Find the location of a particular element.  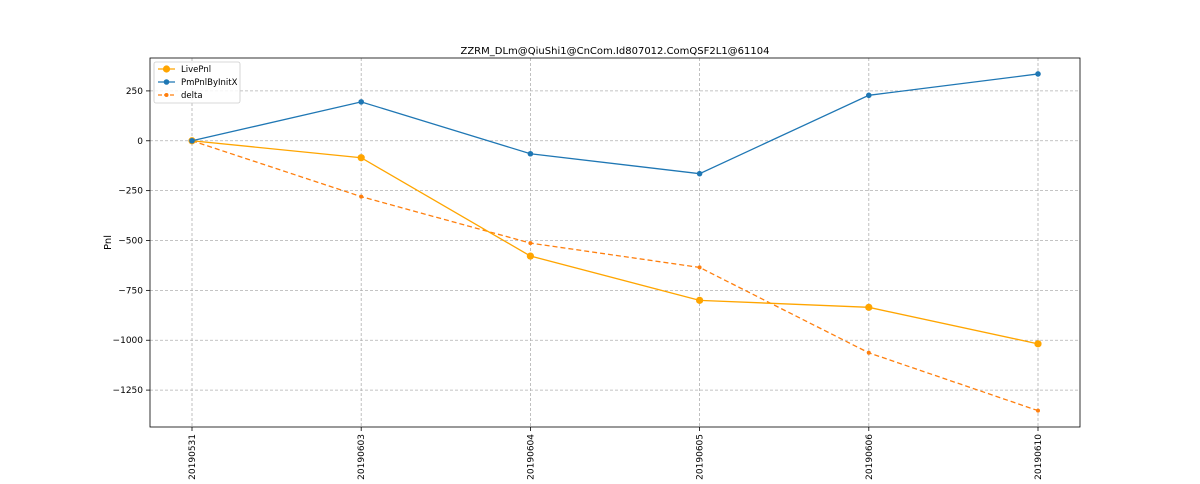

legend: LivePnl PmPnlByInitX delta is located at coordinates (197, 82).